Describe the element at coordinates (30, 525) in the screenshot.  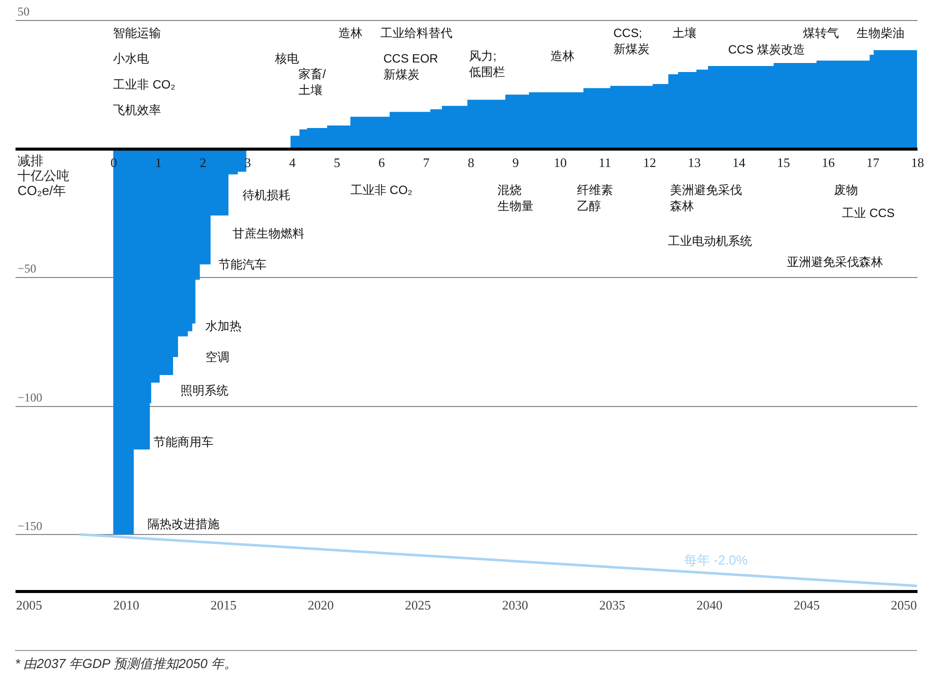
I see `y-tick-label: −150` at that location.